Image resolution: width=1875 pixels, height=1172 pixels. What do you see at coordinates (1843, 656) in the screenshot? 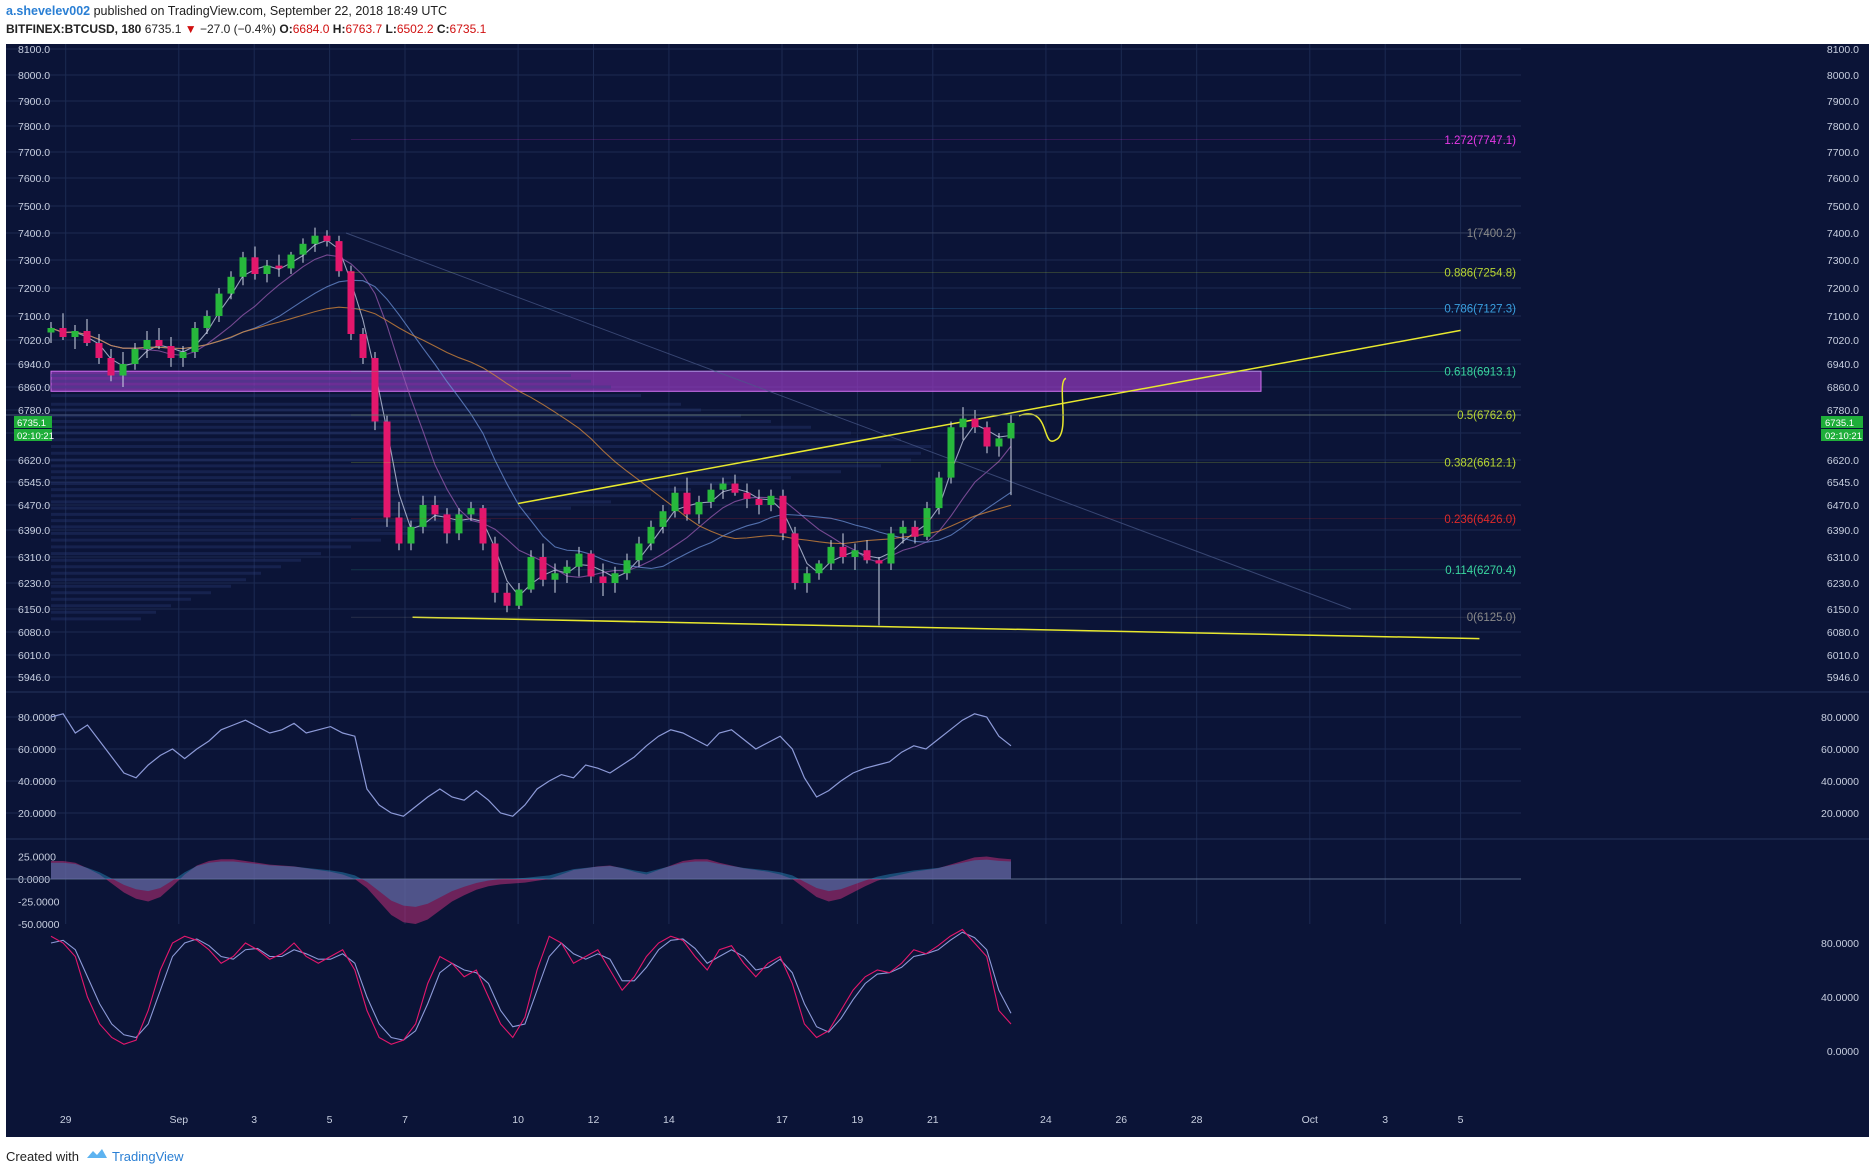
I see `price-tick-right: 6010.0` at bounding box center [1843, 656].